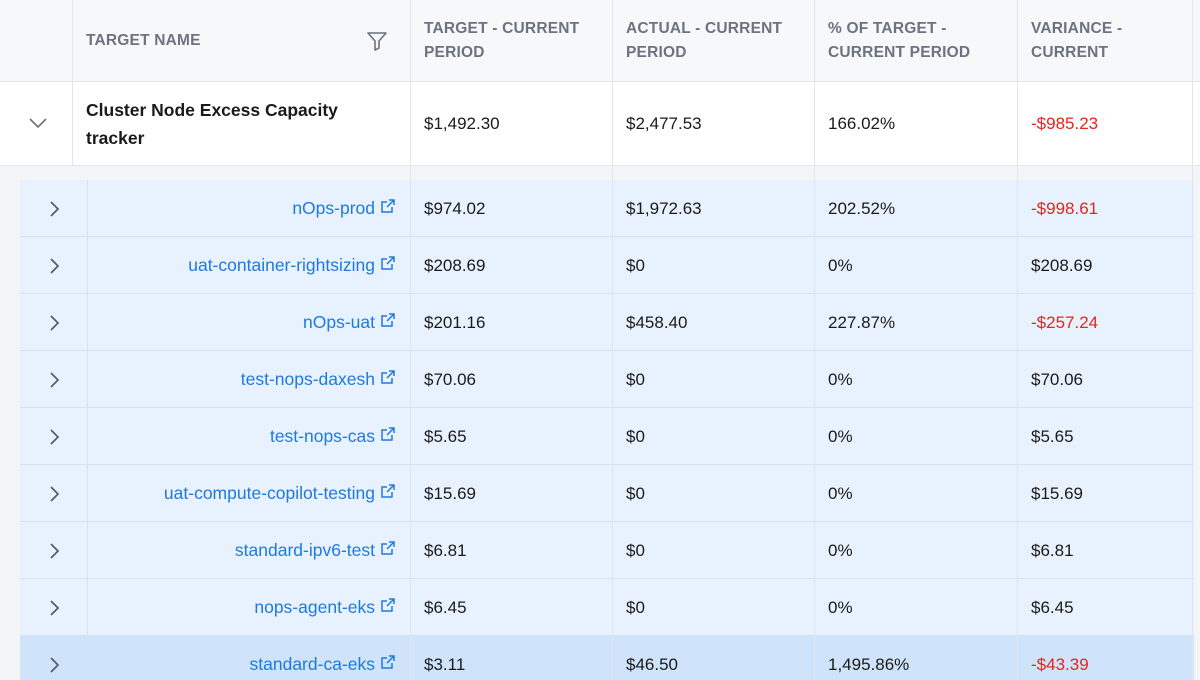 The height and width of the screenshot is (680, 1200). I want to click on target-current-cell: $15.69, so click(450, 493).